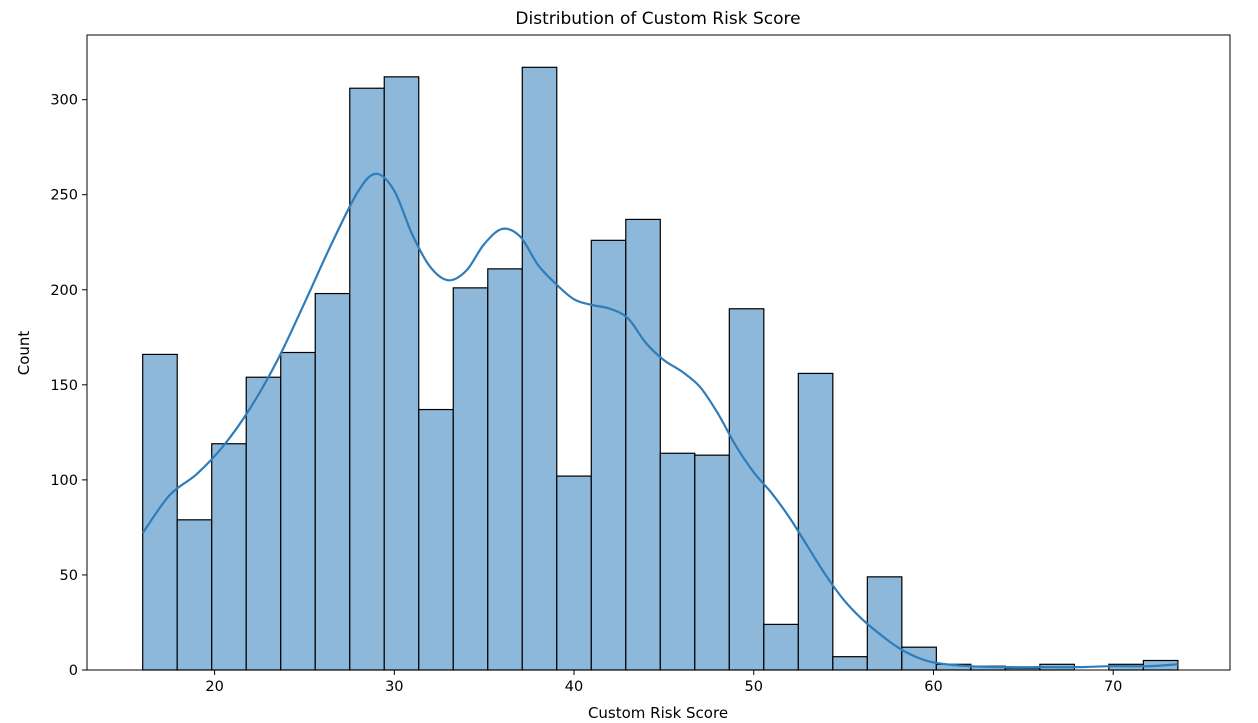  What do you see at coordinates (663, 682) in the screenshot?
I see `x-axis: 20 30 40 50 60 70` at bounding box center [663, 682].